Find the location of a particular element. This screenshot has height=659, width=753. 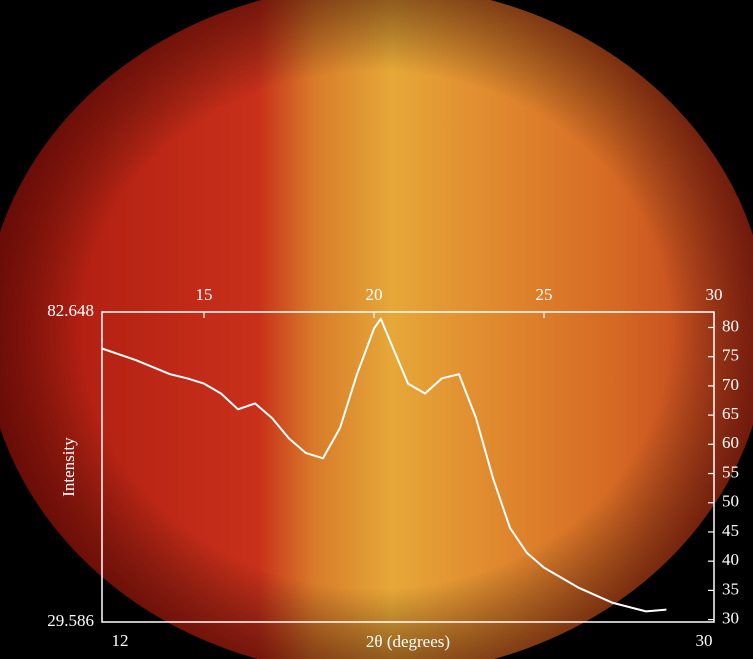

y-tick-label: 30 is located at coordinates (730, 617).